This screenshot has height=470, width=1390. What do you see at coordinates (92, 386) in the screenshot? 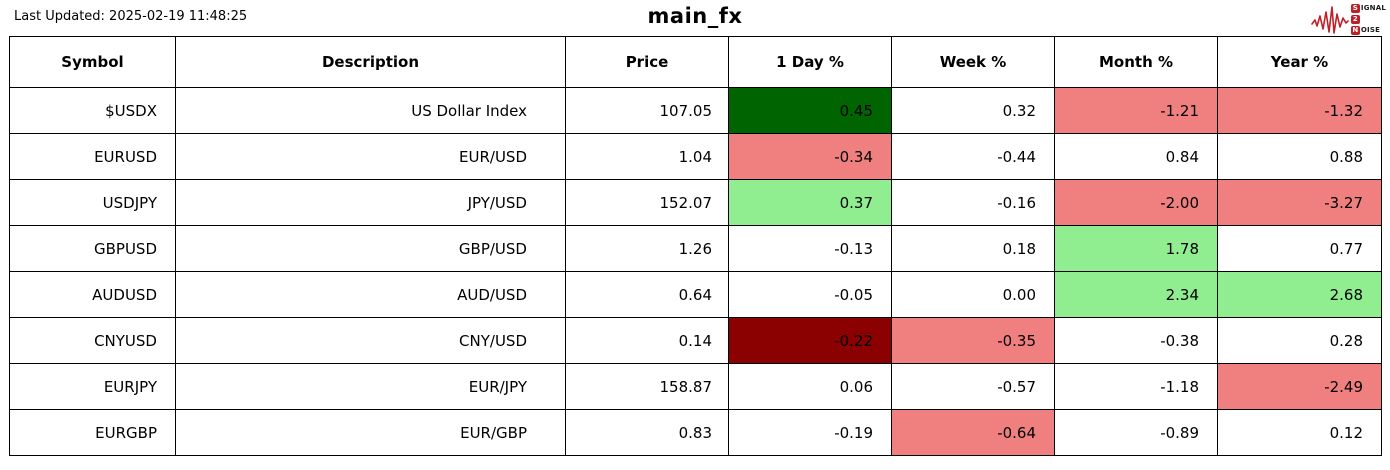
I see `symbol-cell: EURJPY` at bounding box center [92, 386].